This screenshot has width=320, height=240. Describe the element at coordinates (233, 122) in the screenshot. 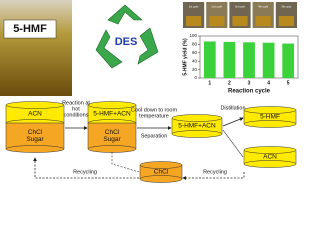

I see `flow-arrow` at that location.